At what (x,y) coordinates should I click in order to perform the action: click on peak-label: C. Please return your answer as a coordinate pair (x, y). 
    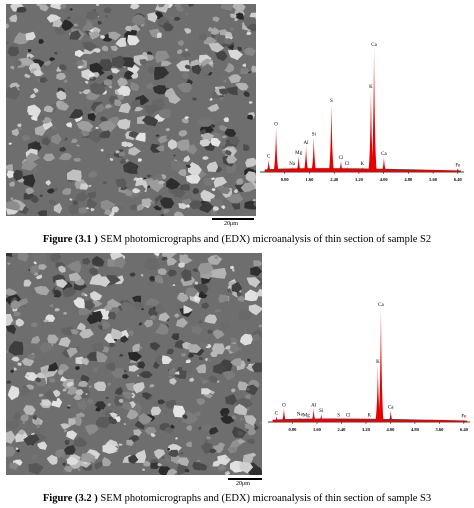
    Looking at the image, I should click on (277, 413).